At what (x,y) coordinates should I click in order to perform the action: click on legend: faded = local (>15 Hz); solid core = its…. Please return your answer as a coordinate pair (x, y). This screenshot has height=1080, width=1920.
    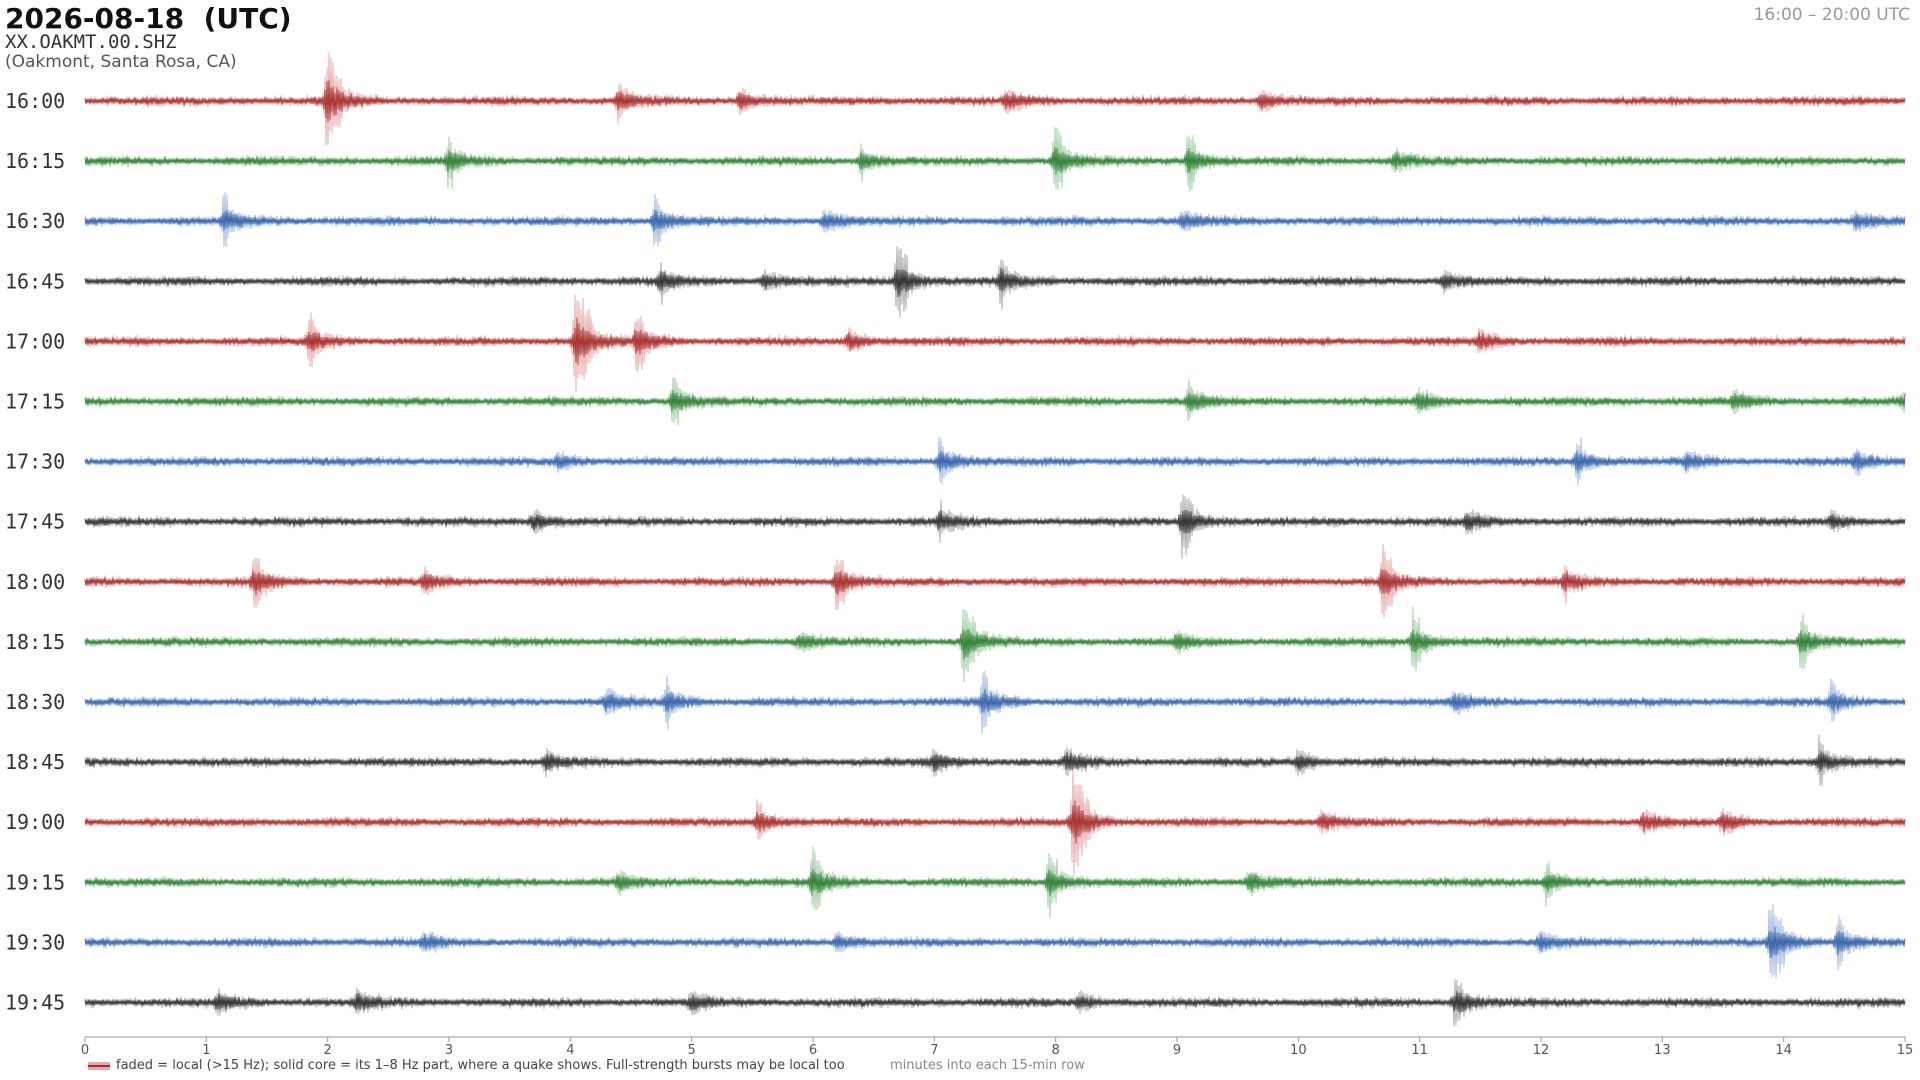
    Looking at the image, I should click on (466, 1065).